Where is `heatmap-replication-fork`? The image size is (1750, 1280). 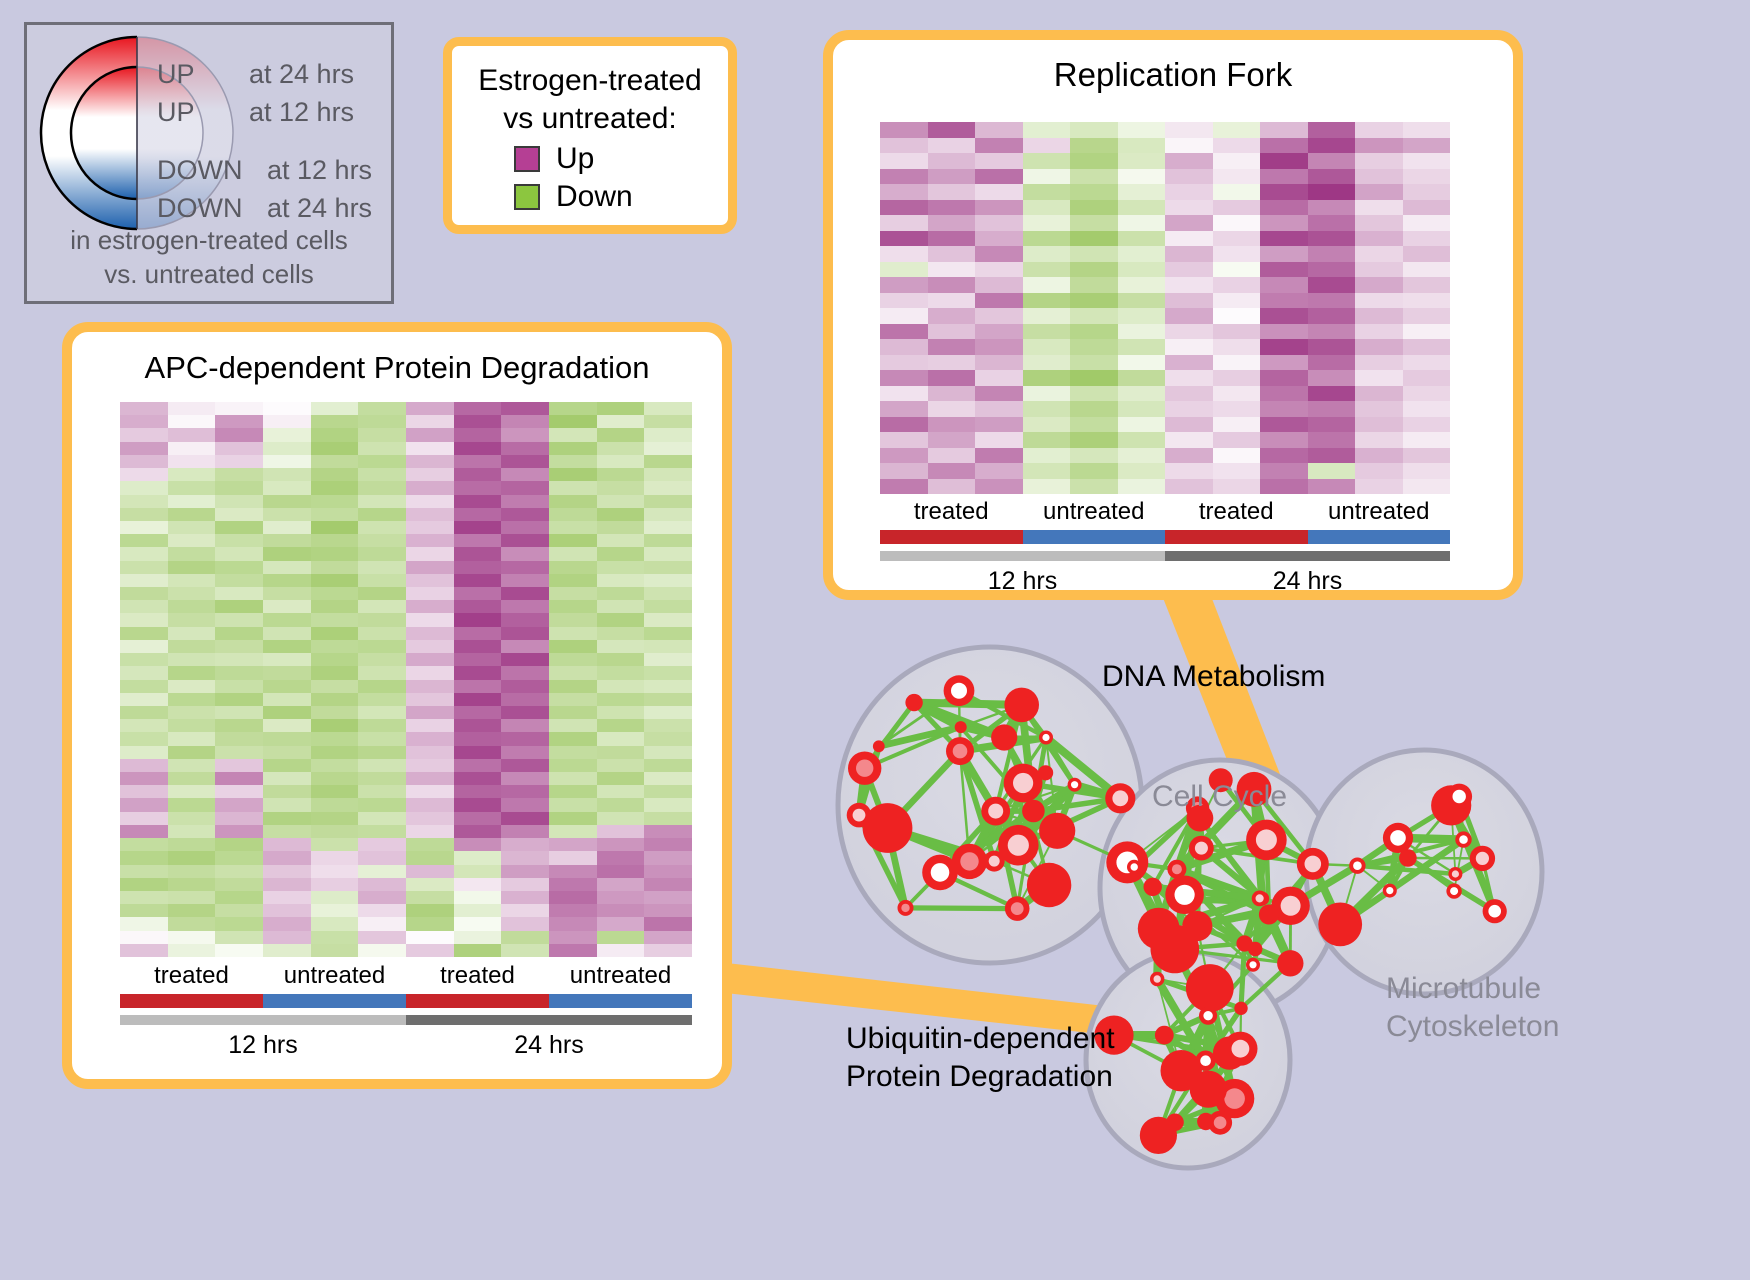 heatmap-replication-fork is located at coordinates (1165, 308).